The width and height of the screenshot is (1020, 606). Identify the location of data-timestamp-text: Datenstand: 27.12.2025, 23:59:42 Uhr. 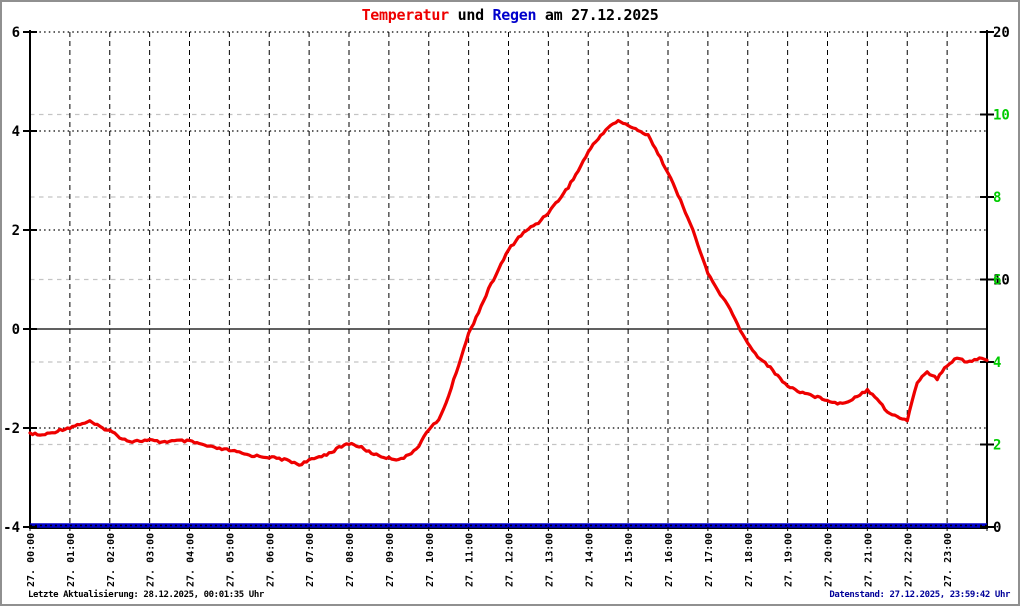
(919, 595).